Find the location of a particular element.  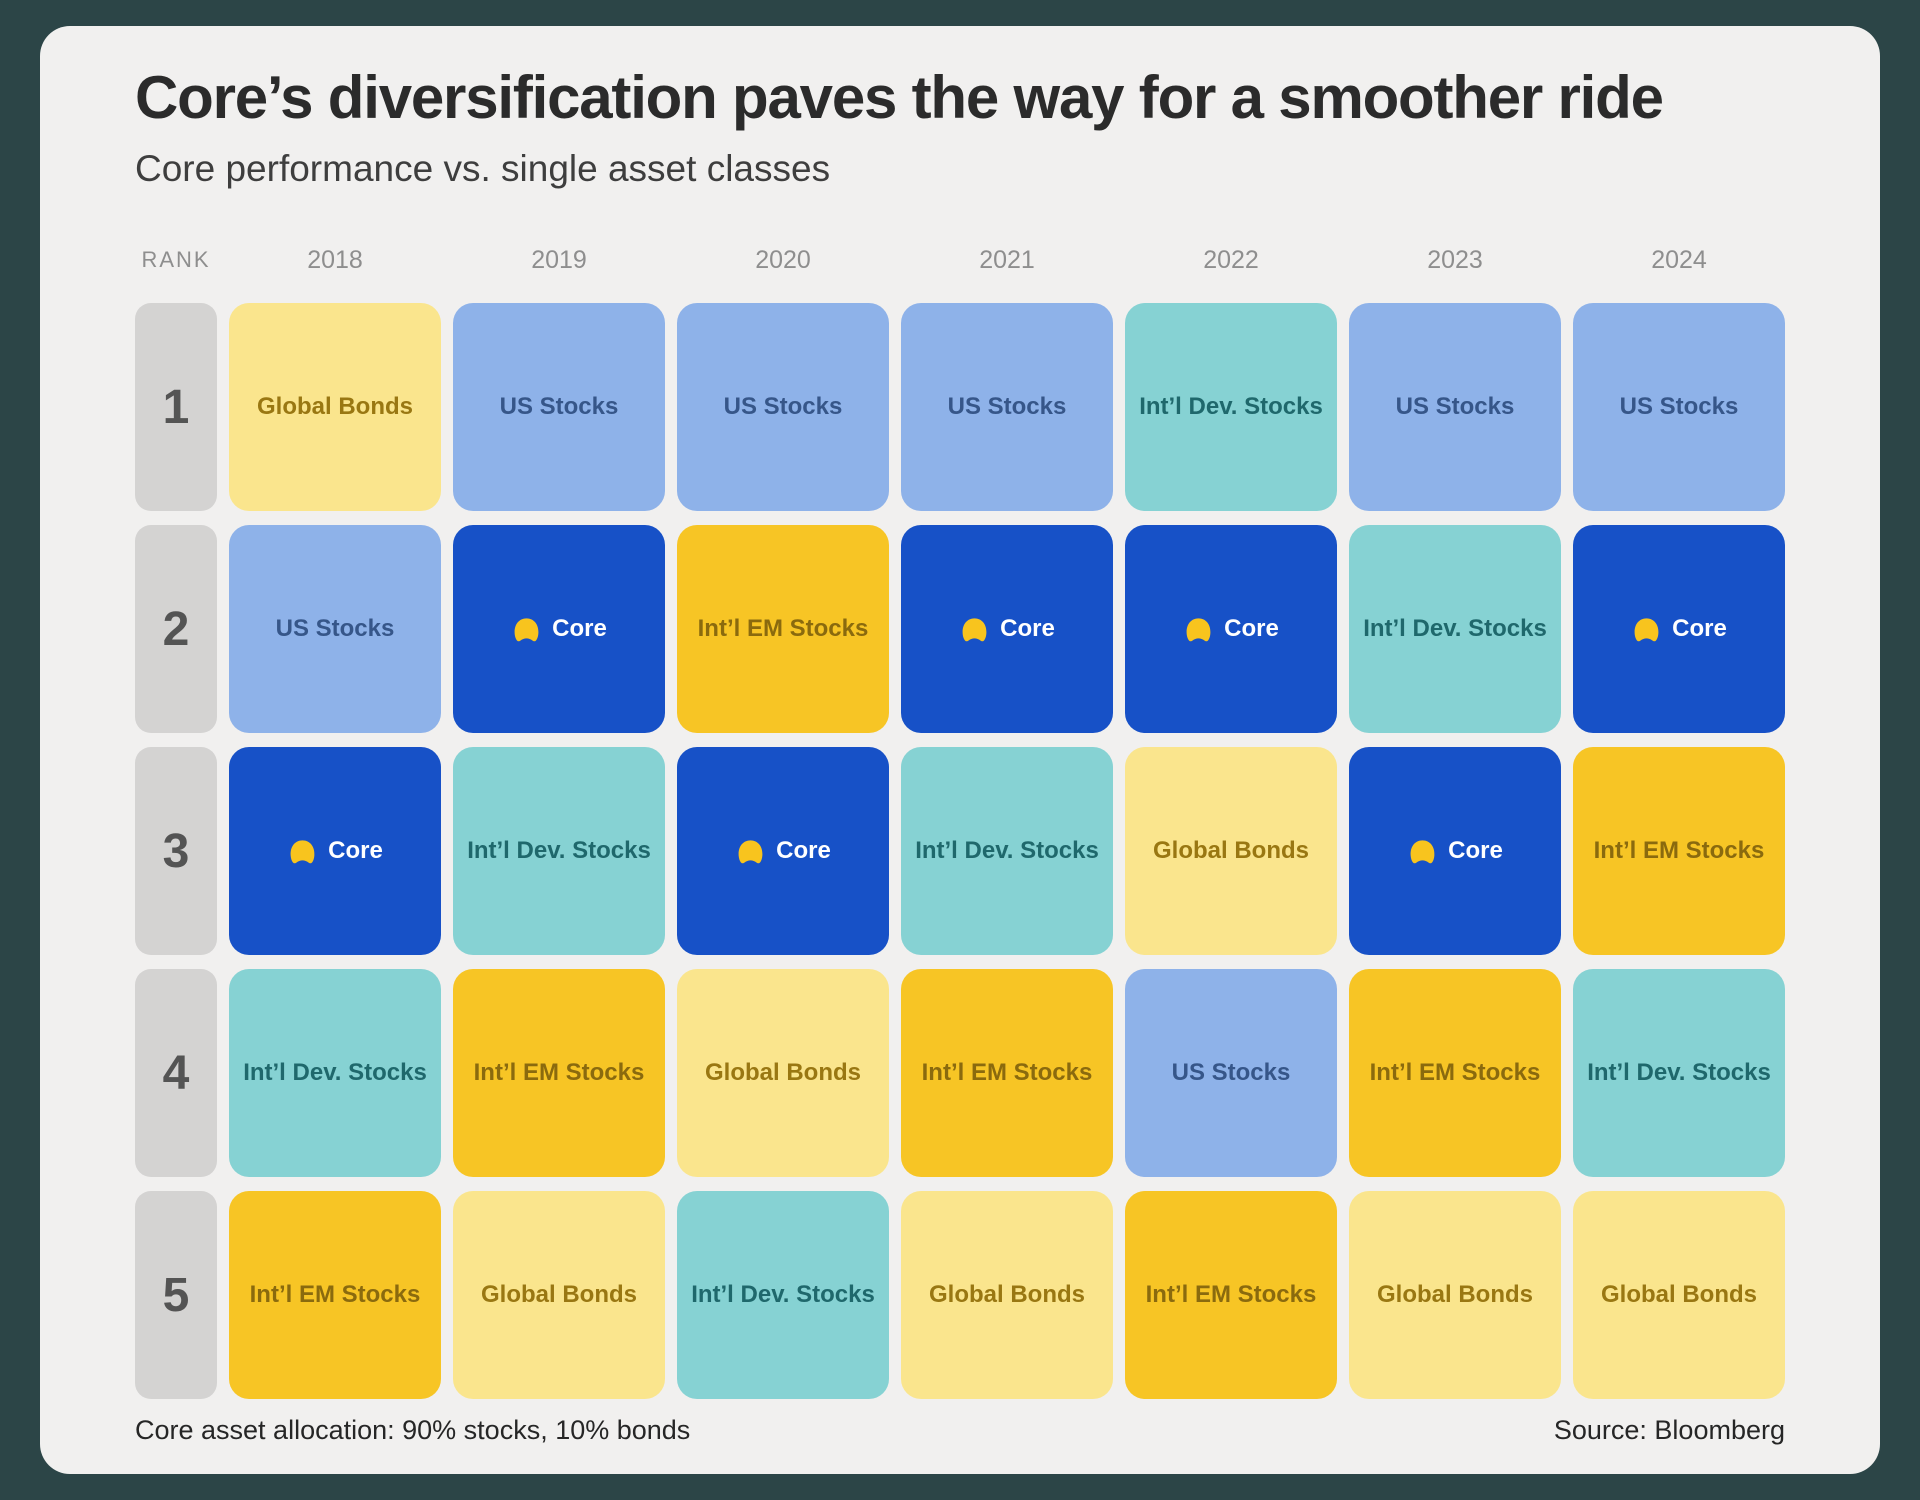

asset-cell-2021-rank2: Core is located at coordinates (1007, 629).